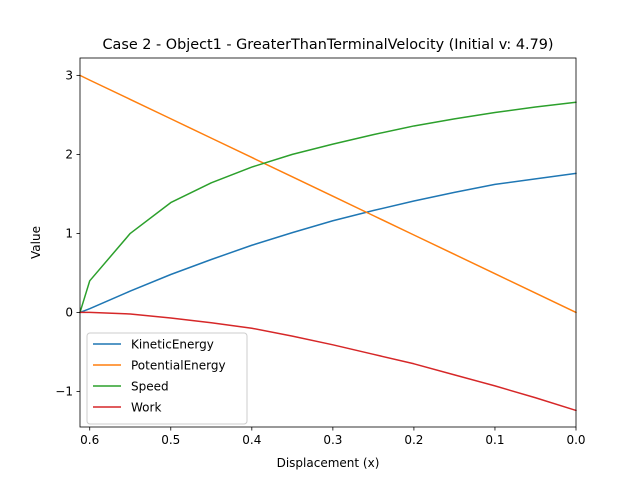 The image size is (640, 480). What do you see at coordinates (146, 407) in the screenshot?
I see `legend-label: Work` at bounding box center [146, 407].